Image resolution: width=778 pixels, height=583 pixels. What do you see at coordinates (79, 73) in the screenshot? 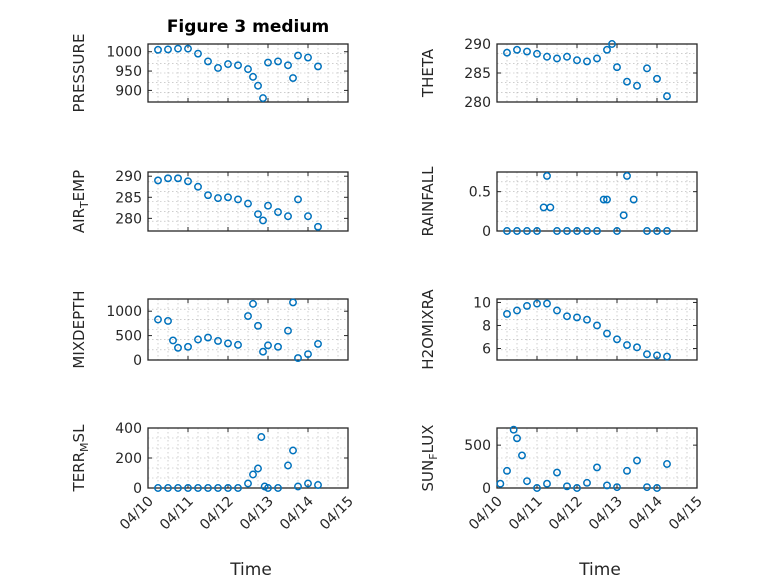
I see `y-axis-label: PRESSURE` at bounding box center [79, 73].